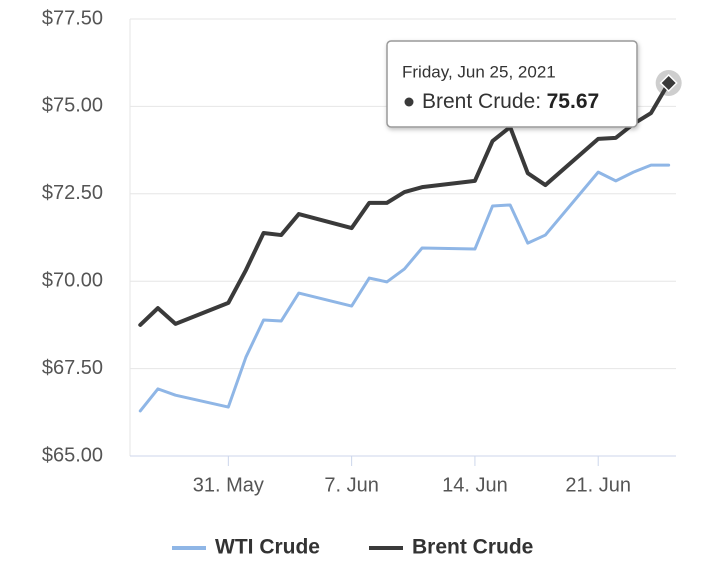 The width and height of the screenshot is (722, 568). I want to click on tooltip-bullet, so click(409, 102).